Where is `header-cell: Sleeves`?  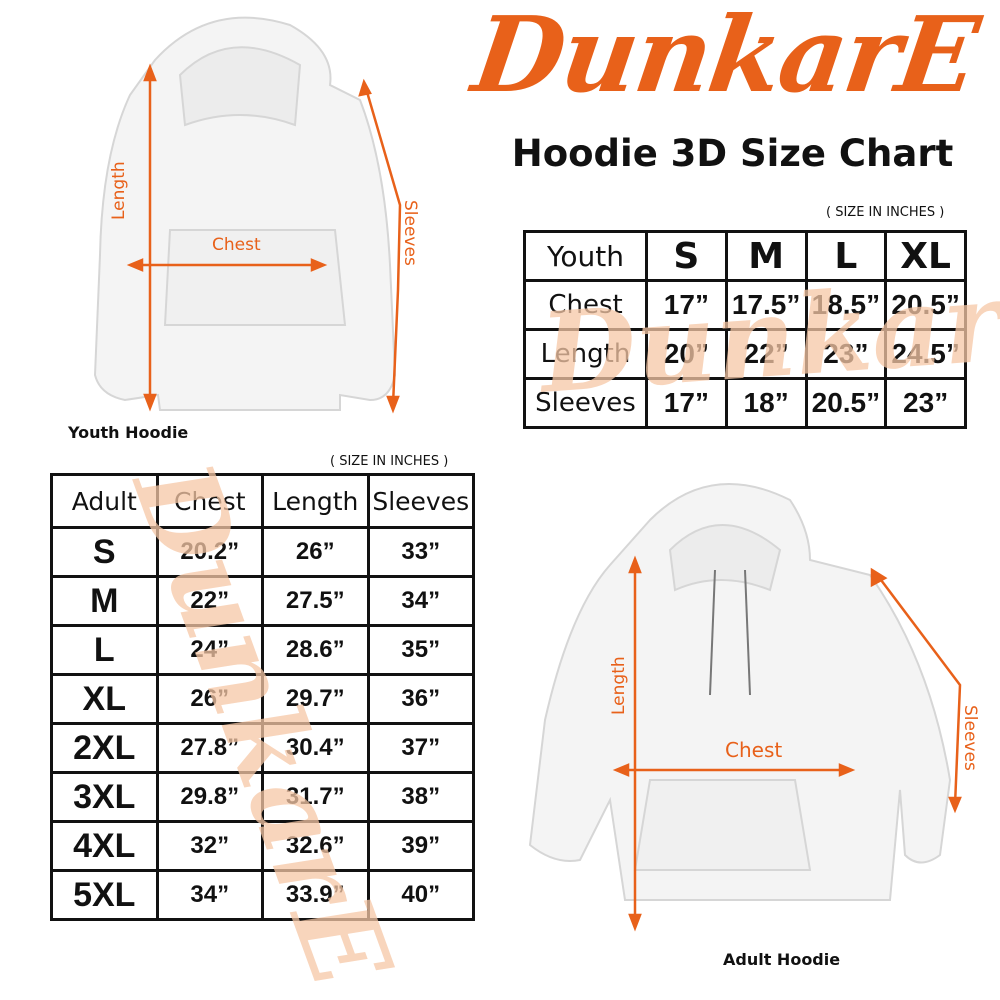
header-cell: Sleeves is located at coordinates (420, 501).